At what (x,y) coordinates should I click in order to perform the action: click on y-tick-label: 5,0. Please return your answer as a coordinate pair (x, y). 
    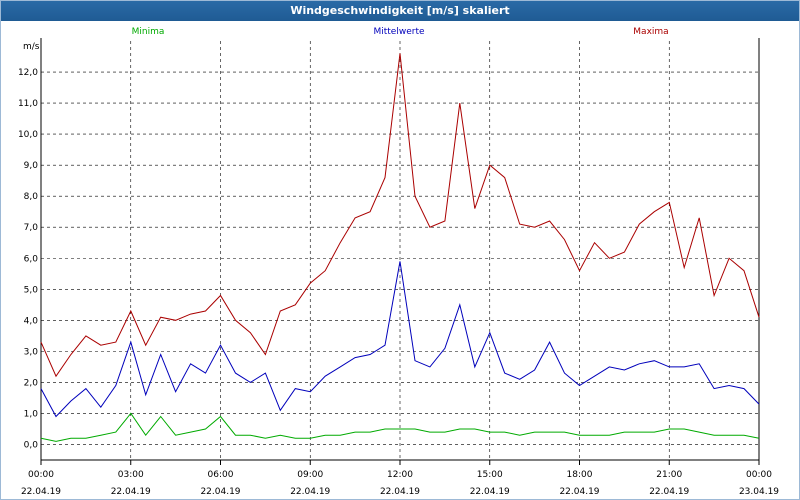
    Looking at the image, I should click on (31, 290).